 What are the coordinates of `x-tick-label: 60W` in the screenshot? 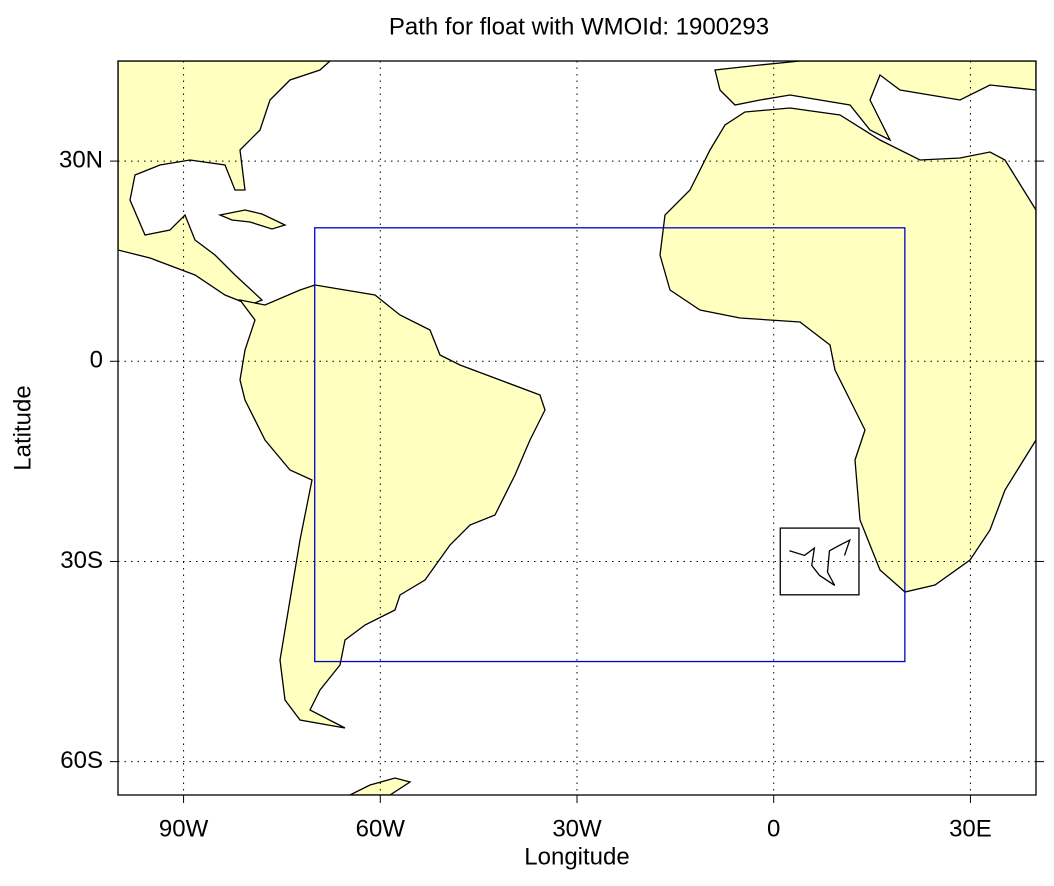 It's located at (381, 828).